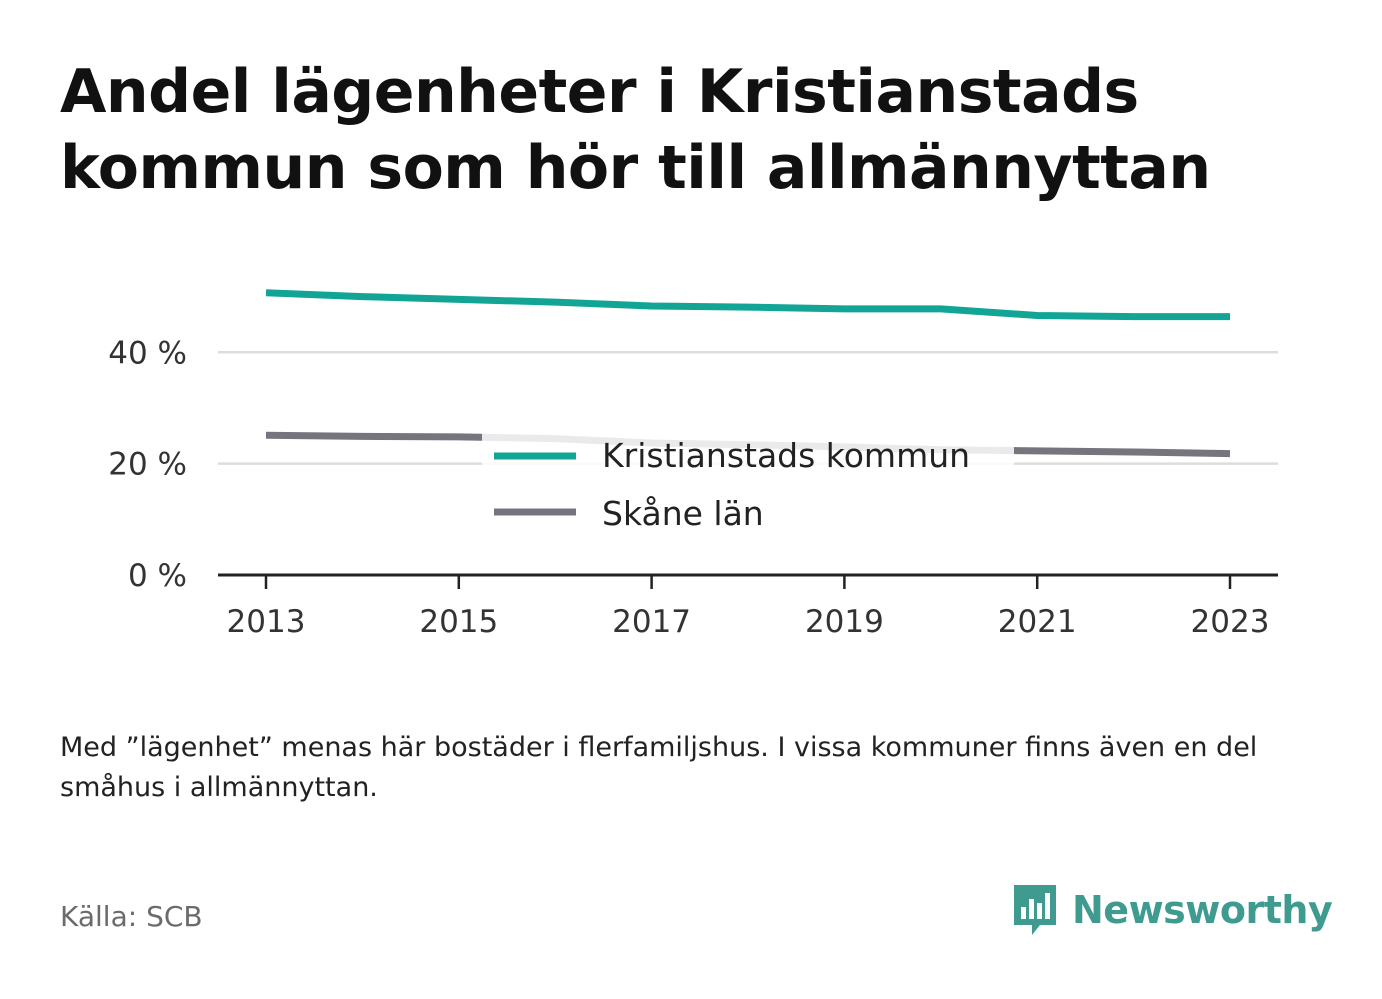  I want to click on x-tick-label: 2013, so click(266, 622).